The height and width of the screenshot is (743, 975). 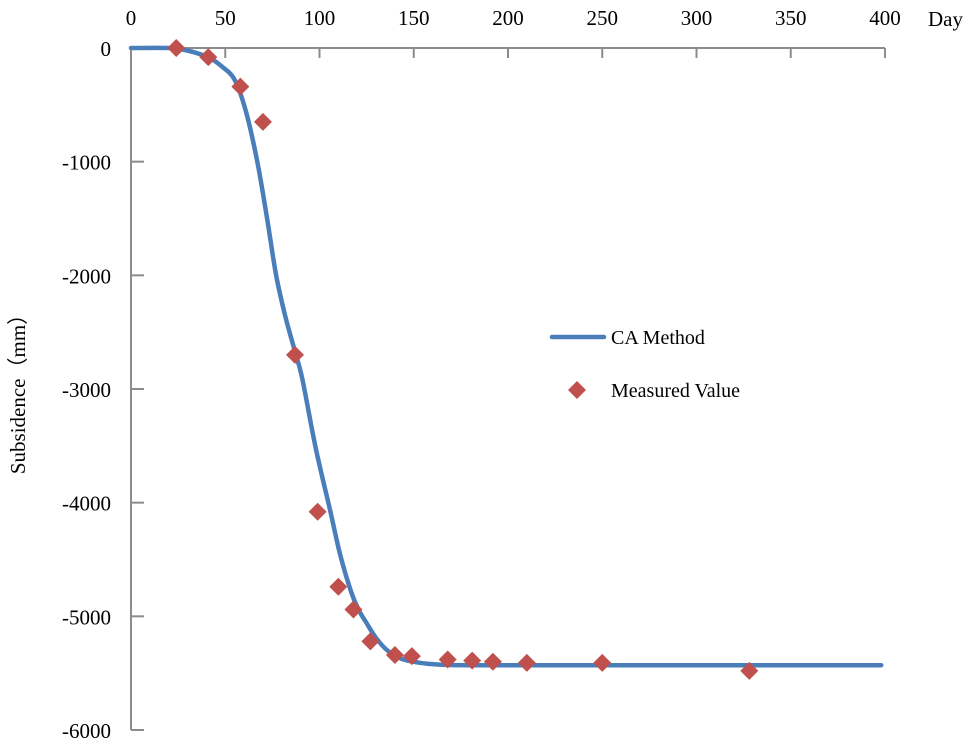 I want to click on x-tick-label: 0, so click(x=131, y=18).